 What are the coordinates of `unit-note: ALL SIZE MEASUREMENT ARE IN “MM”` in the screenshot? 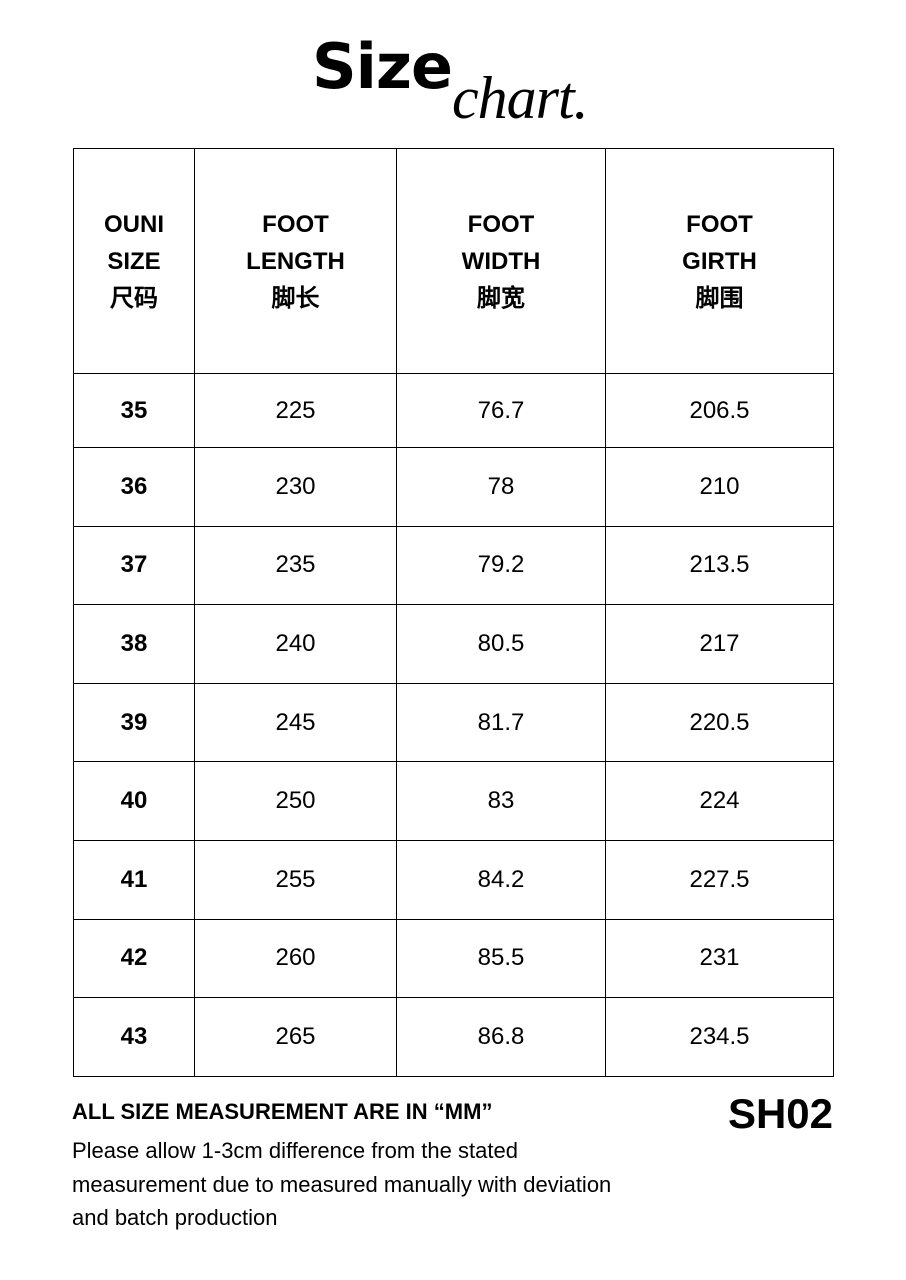 It's located at (282, 1111).